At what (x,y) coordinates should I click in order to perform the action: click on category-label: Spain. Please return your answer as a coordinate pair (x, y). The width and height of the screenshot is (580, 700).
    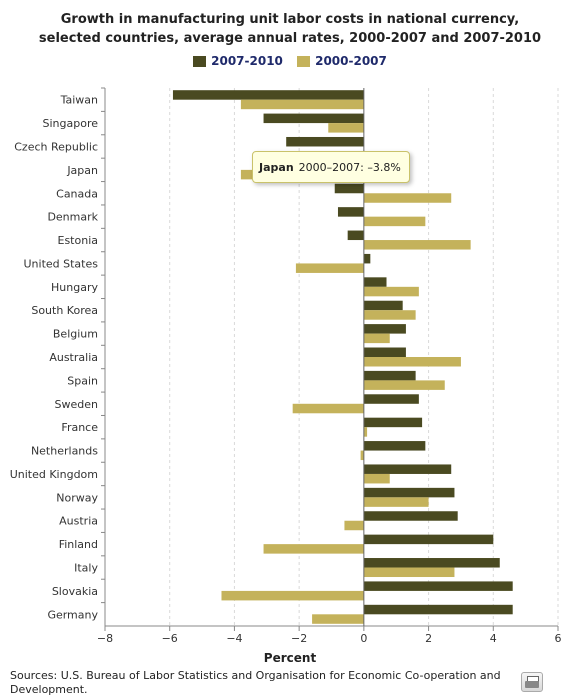
    Looking at the image, I should click on (82, 380).